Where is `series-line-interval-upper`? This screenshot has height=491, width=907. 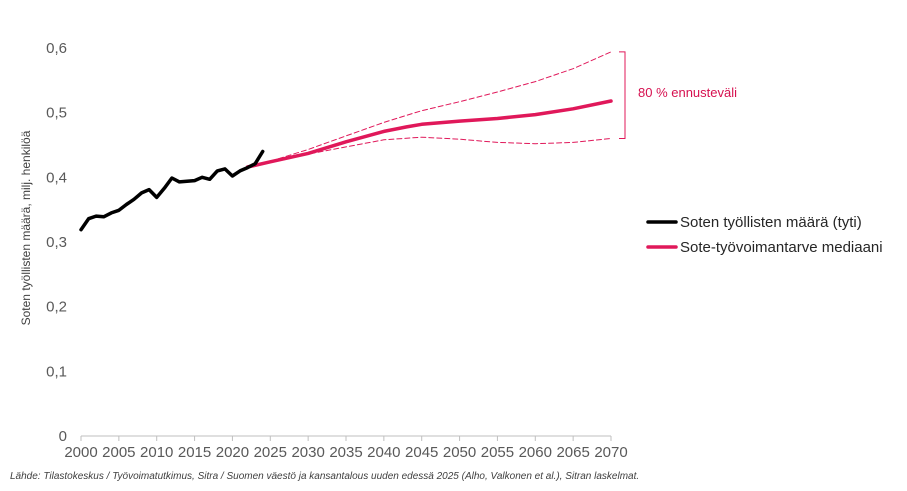
series-line-interval-upper is located at coordinates (429, 109).